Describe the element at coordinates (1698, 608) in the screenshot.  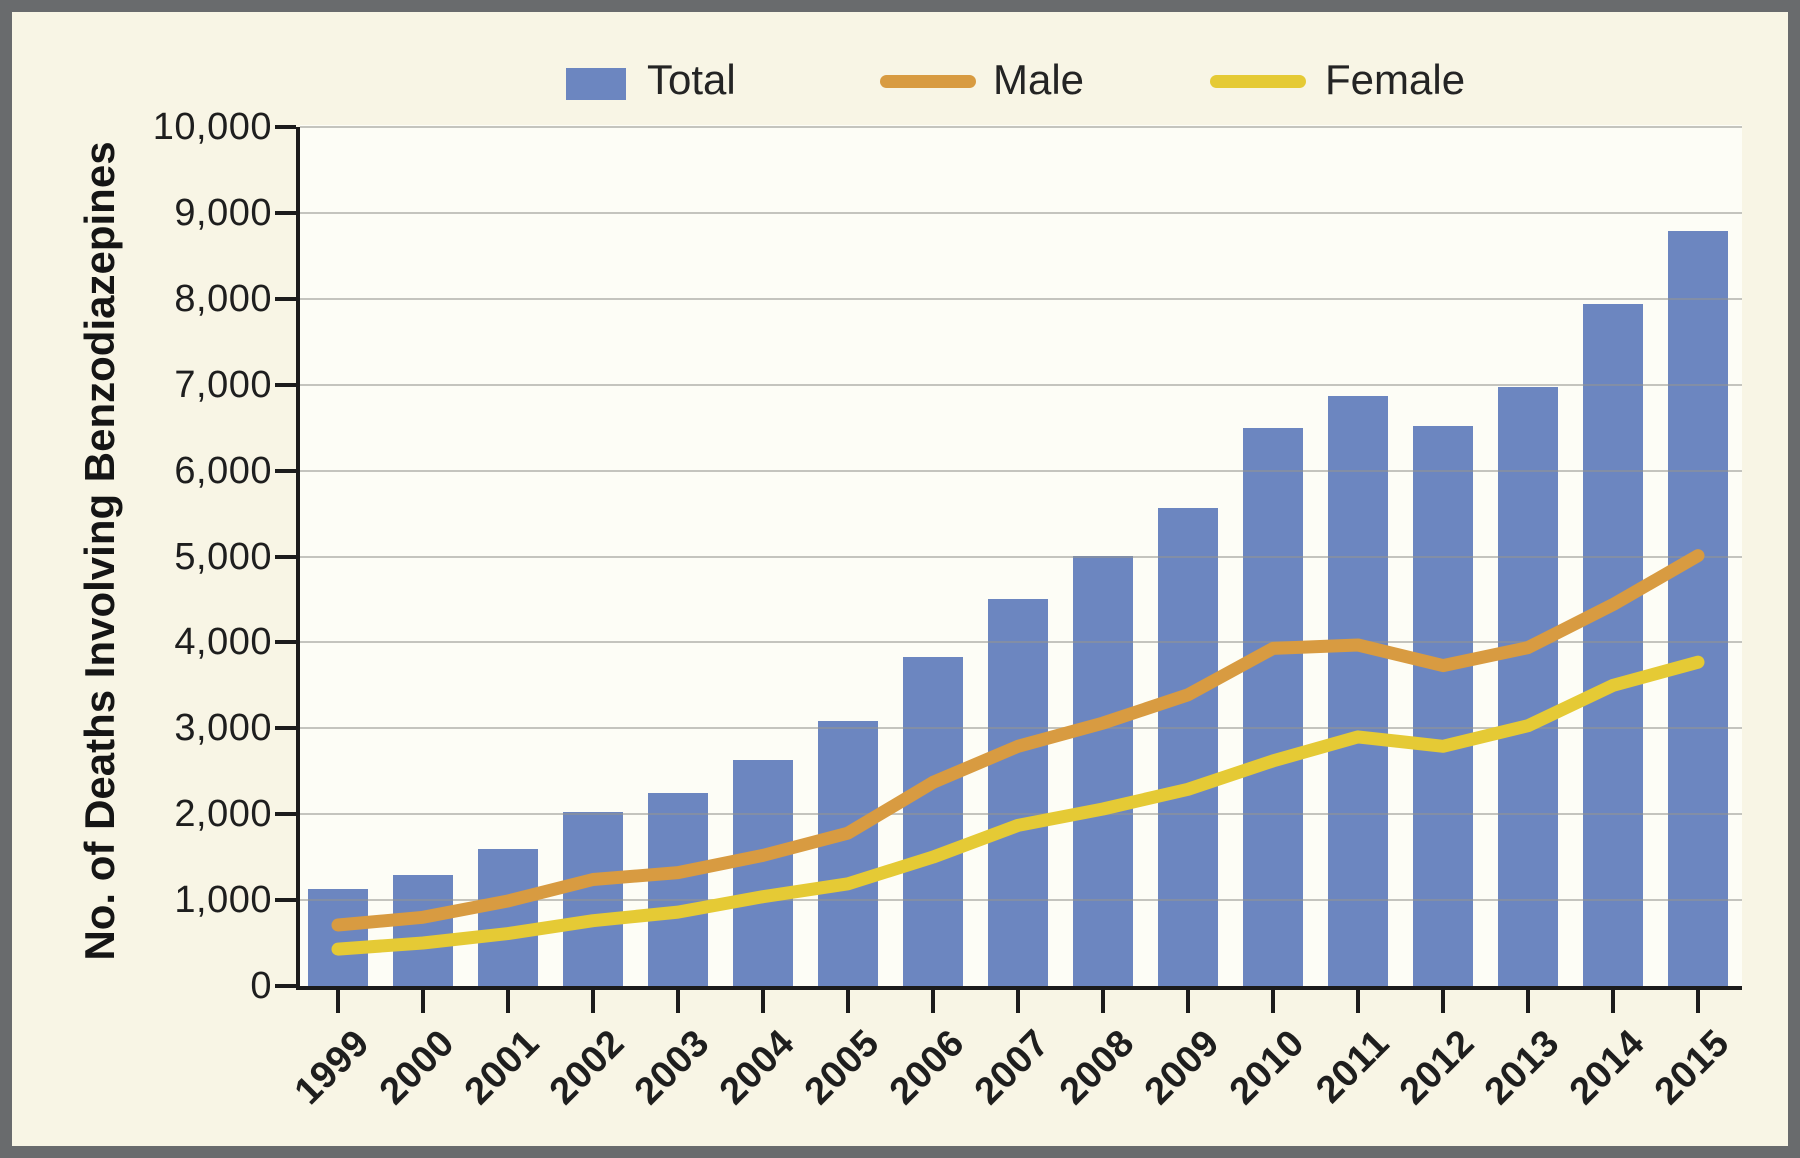
I see `bar-2015` at that location.